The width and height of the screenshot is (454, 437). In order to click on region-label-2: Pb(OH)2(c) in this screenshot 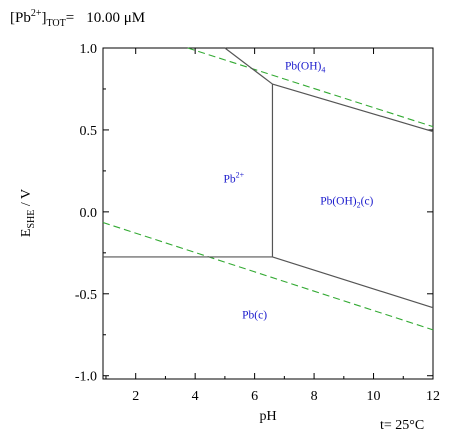, I will do `click(346, 202)`.